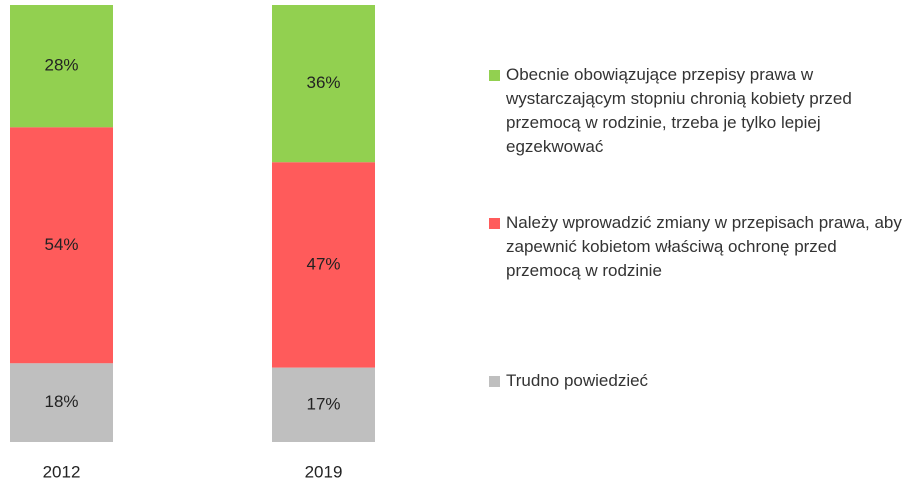 Image resolution: width=909 pixels, height=485 pixels. Describe the element at coordinates (577, 380) in the screenshot. I see `legend-label: Trudno powiedzieć` at that location.